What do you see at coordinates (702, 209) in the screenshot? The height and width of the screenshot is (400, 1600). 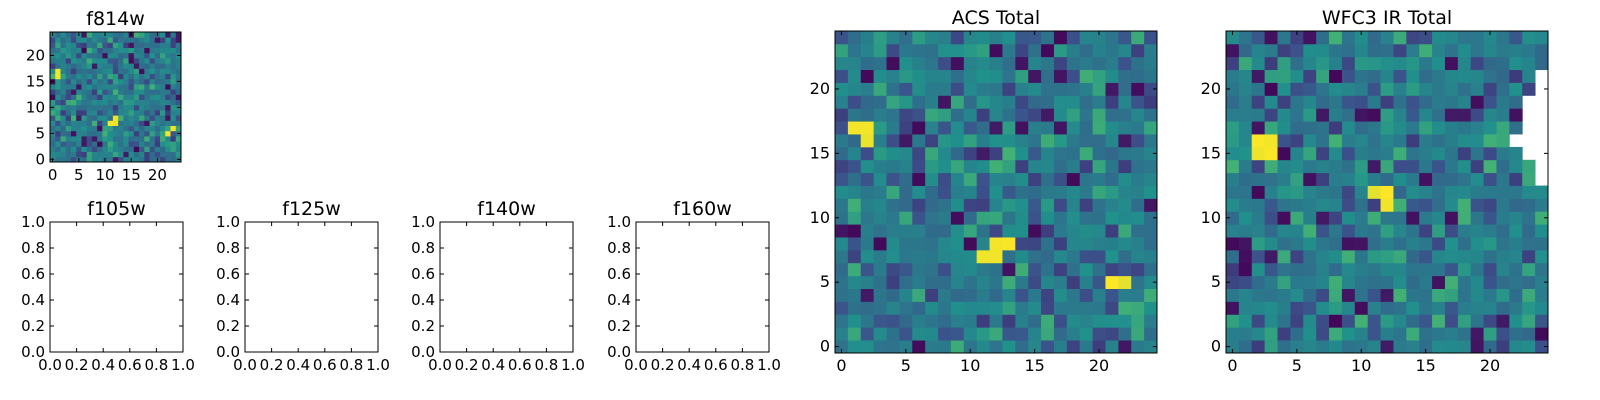 I see `chart-title: f160w` at bounding box center [702, 209].